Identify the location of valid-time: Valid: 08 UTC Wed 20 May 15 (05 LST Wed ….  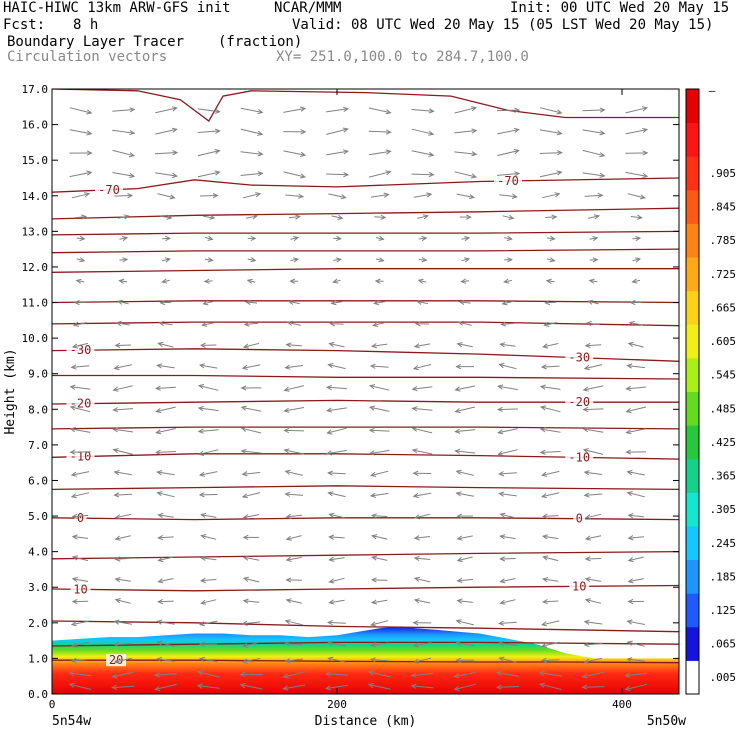
(503, 25).